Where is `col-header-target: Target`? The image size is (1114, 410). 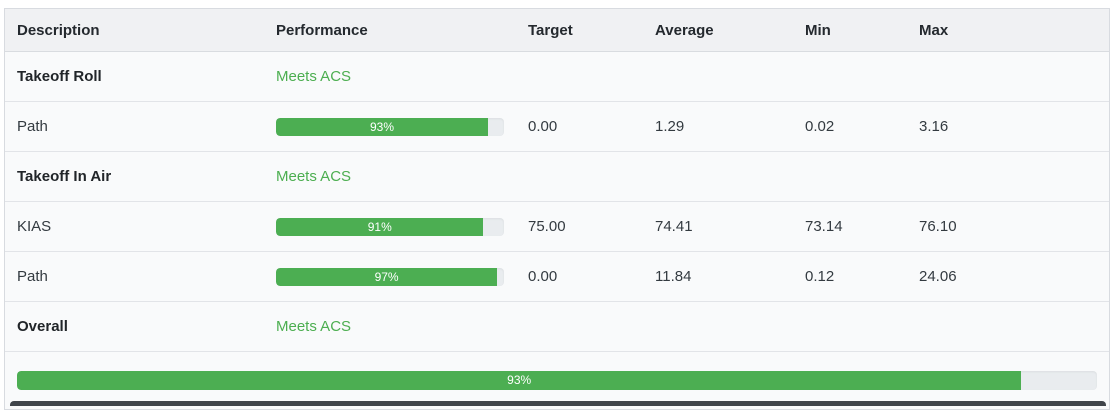
col-header-target: Target is located at coordinates (579, 30).